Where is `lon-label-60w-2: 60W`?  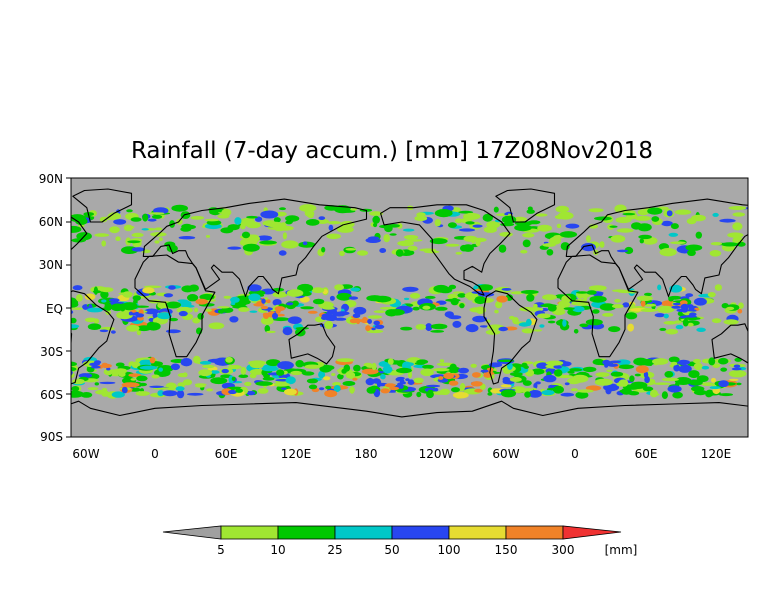 lon-label-60w-2: 60W is located at coordinates (505, 454).